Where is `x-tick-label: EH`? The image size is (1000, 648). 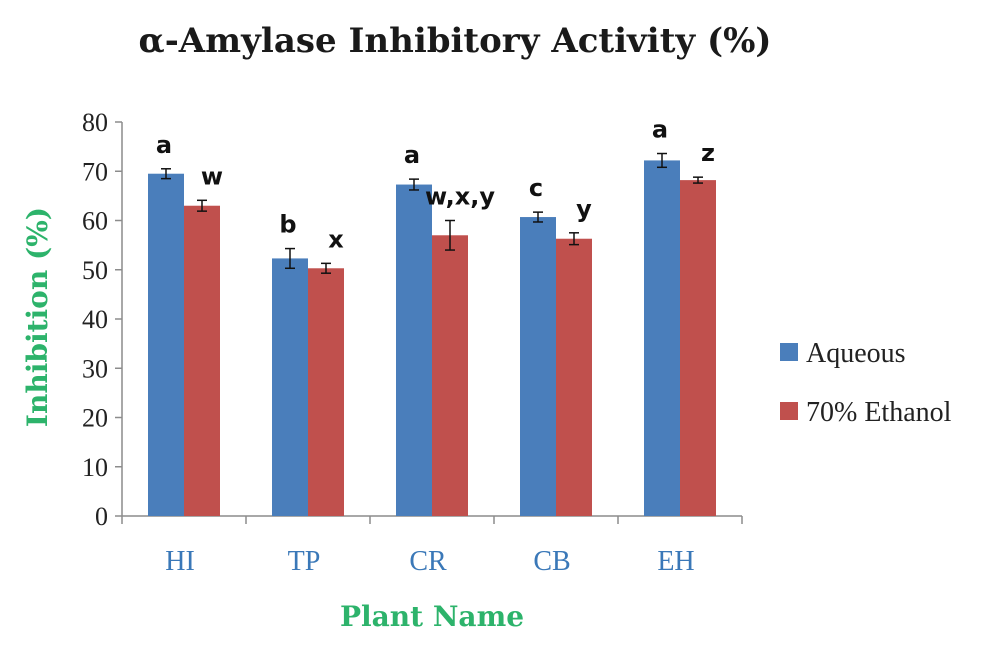
x-tick-label: EH is located at coordinates (675, 561).